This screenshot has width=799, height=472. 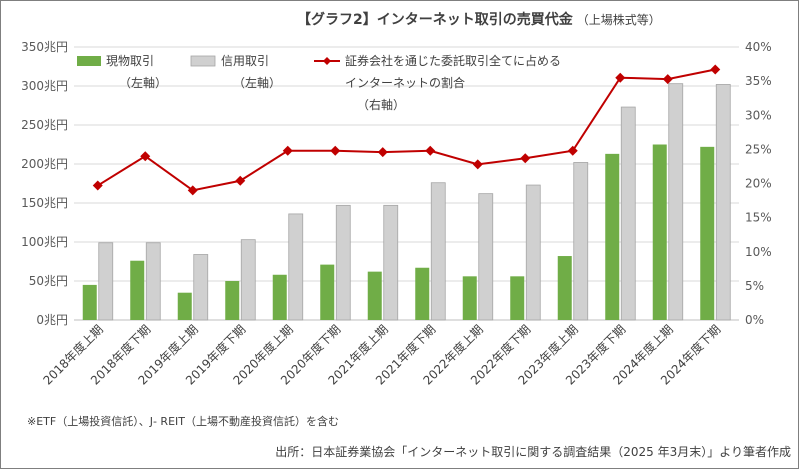 I want to click on left-tick-label: 150兆円, so click(x=44, y=203).